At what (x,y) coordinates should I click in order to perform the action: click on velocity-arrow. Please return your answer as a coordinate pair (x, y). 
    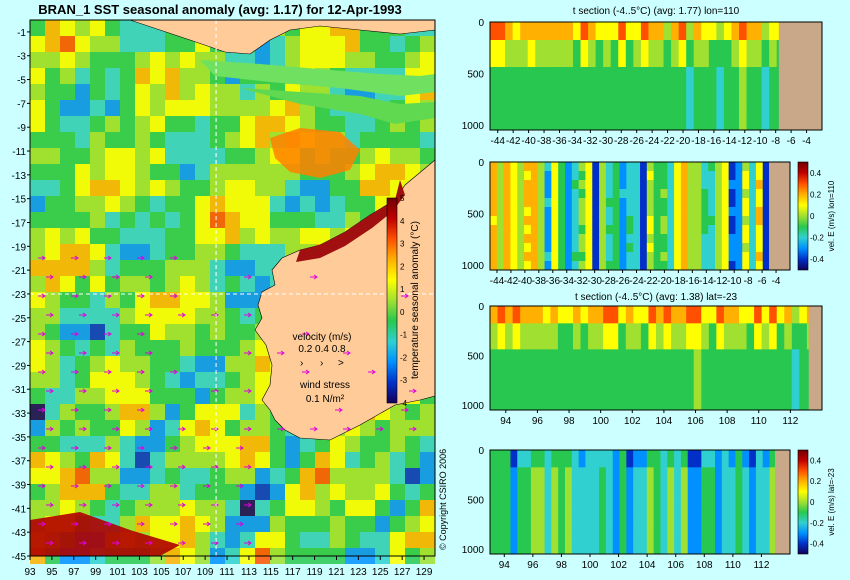
    Looking at the image, I should click on (75, 486).